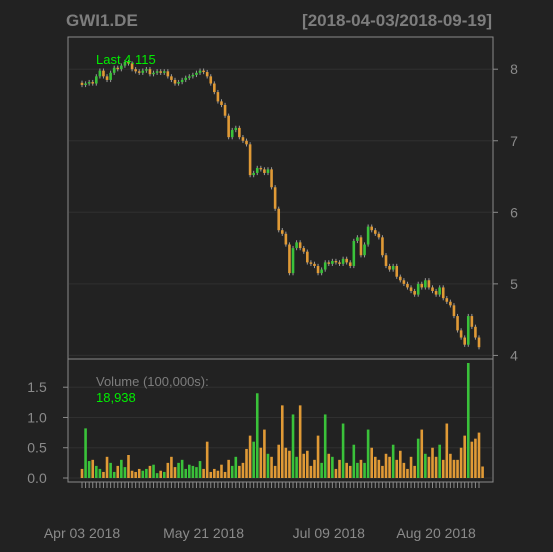  Describe the element at coordinates (37, 417) in the screenshot. I see `volume-tick-label: 1.0` at that location.